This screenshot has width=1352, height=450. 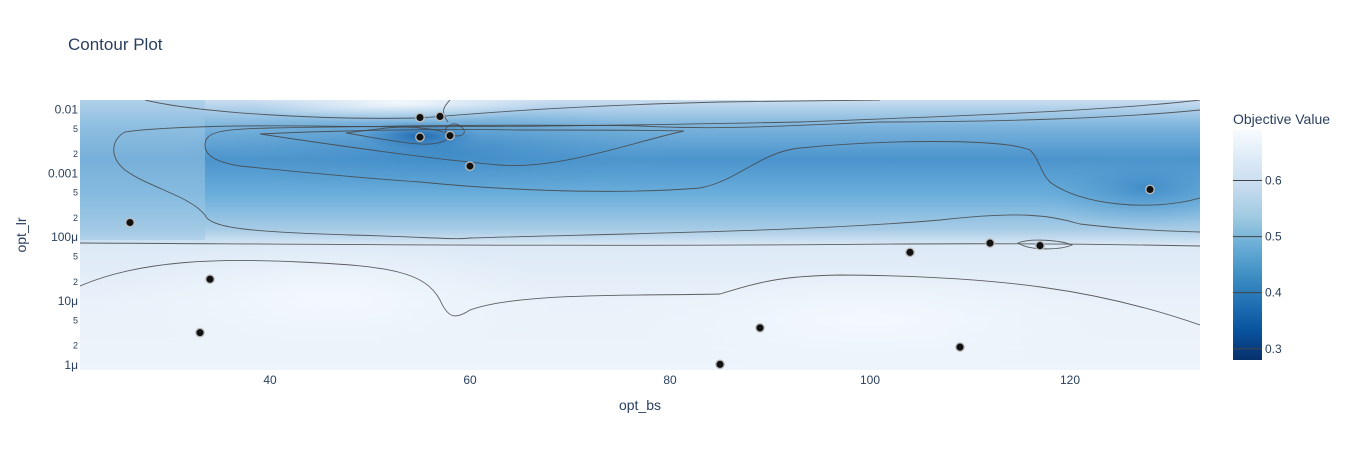 What do you see at coordinates (870, 317) in the screenshot?
I see `contour-light-right` at bounding box center [870, 317].